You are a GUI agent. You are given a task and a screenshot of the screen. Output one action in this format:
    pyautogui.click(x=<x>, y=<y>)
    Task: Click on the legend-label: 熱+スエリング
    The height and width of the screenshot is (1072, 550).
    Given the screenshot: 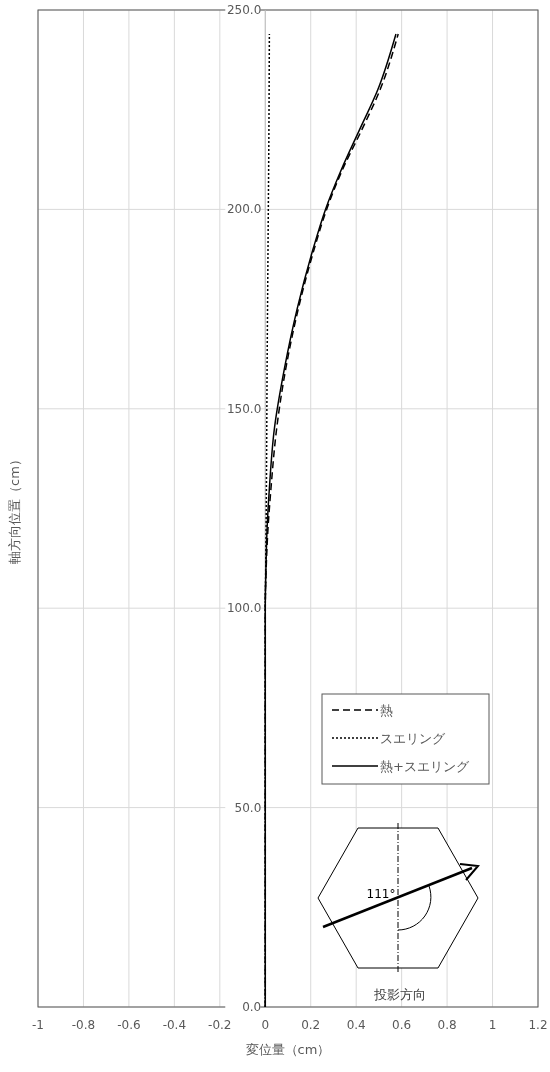 What is the action you would take?
    pyautogui.click(x=425, y=766)
    